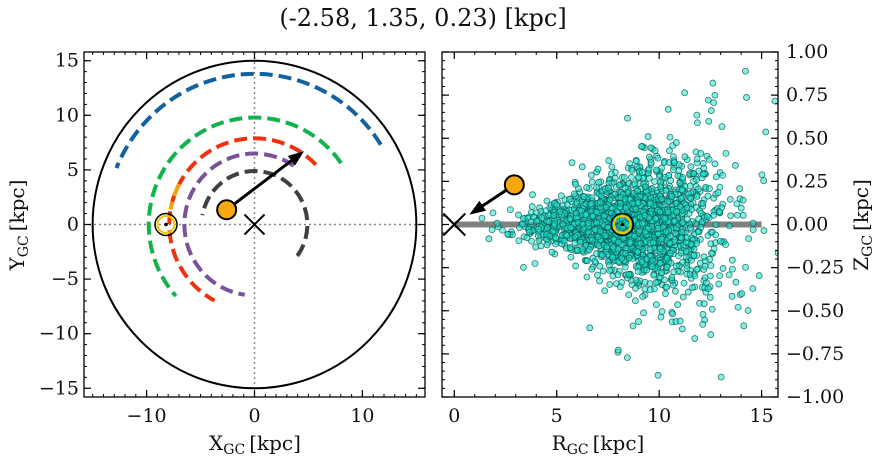 This screenshot has height=464, width=887. What do you see at coordinates (815, 354) in the screenshot?
I see `rz-y-tick-label: −0.75` at bounding box center [815, 354].